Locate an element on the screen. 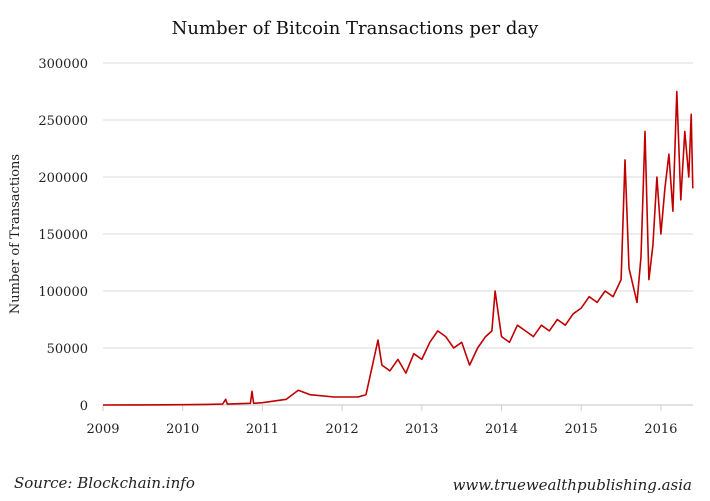 This screenshot has height=501, width=710. y-tick-label: 50000 is located at coordinates (67, 349).